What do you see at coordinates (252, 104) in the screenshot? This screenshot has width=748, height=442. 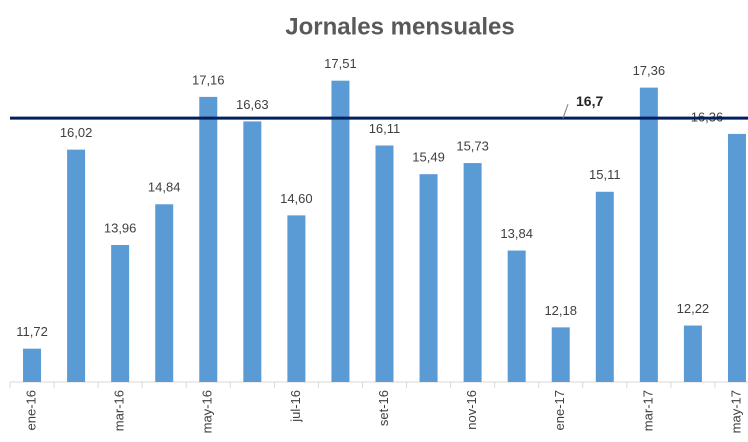 I see `value-label: 16,63` at bounding box center [252, 104].